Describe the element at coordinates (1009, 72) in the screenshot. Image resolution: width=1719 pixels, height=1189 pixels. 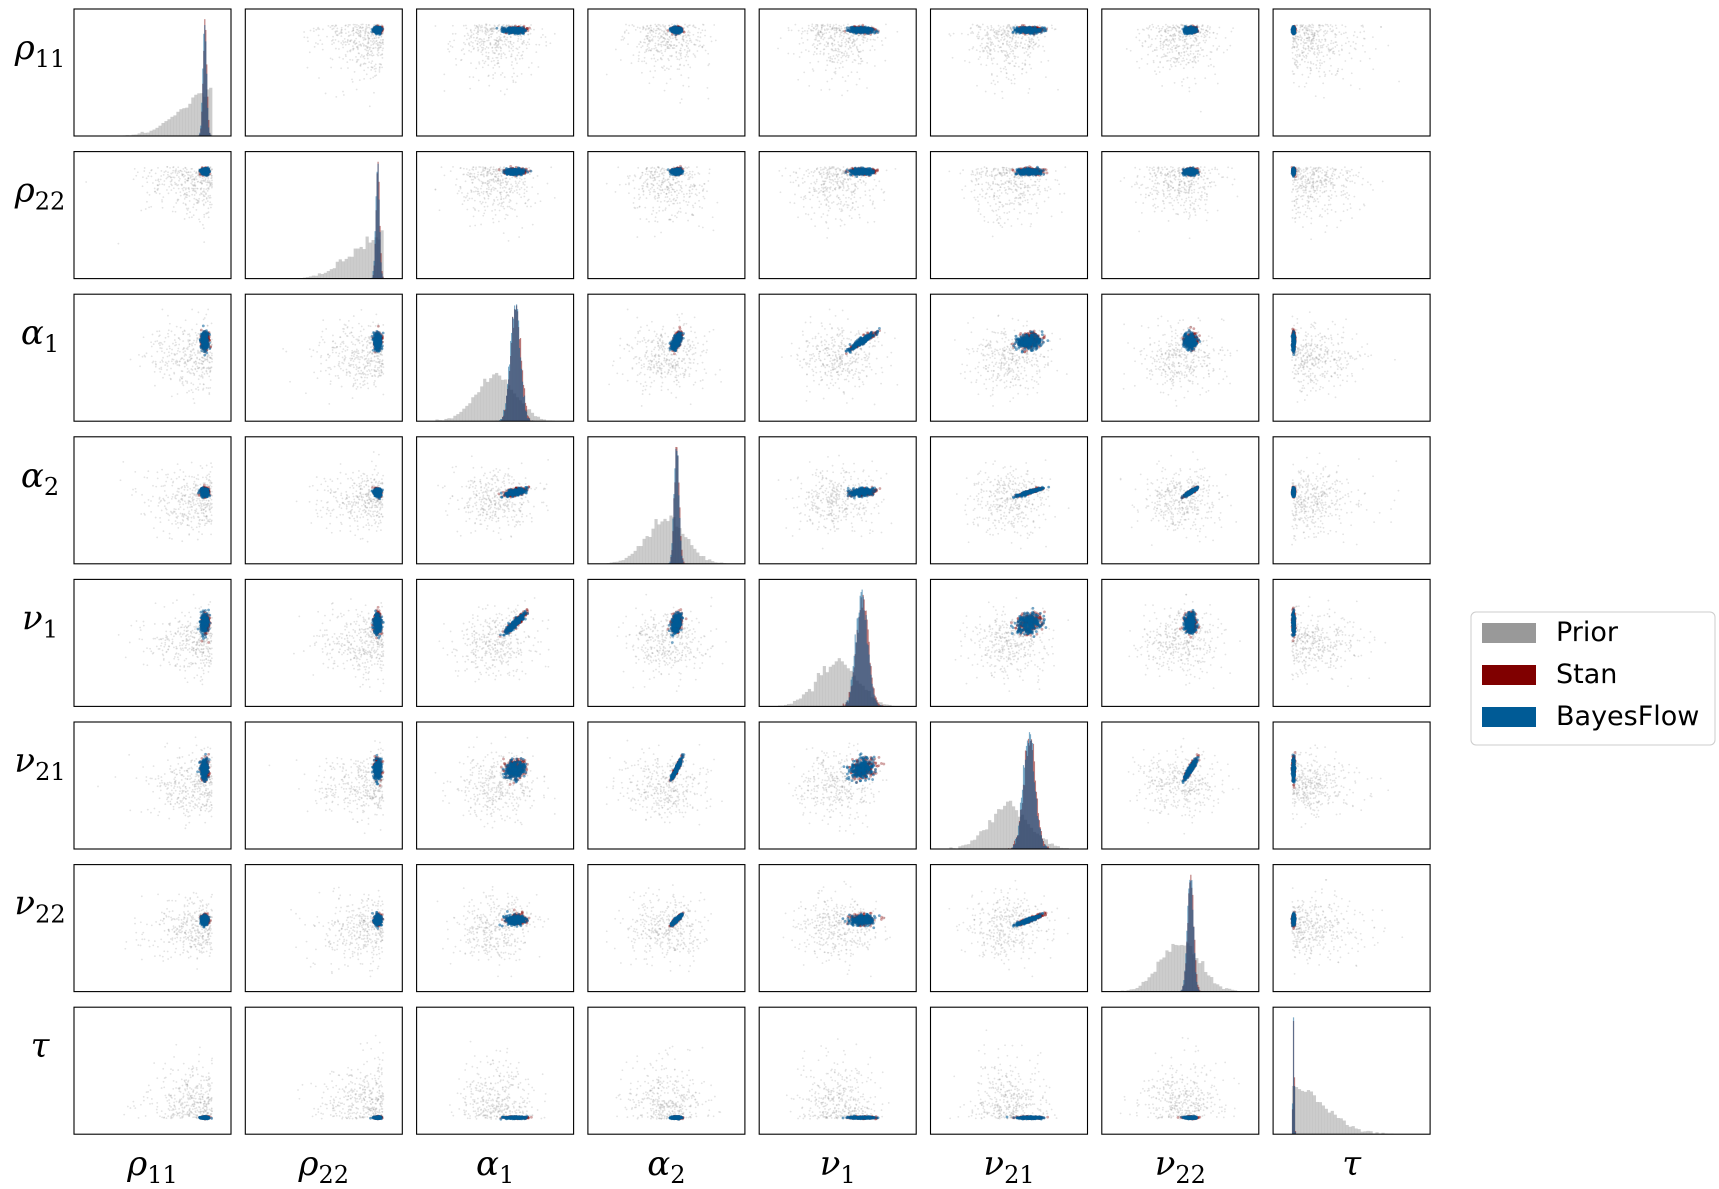
I see `panel-frame` at that location.